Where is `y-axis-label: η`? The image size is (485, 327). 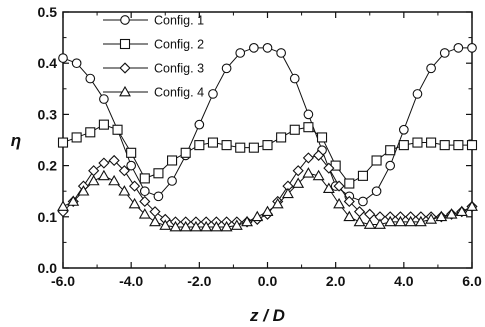 y-axis-label: η is located at coordinates (16, 140).